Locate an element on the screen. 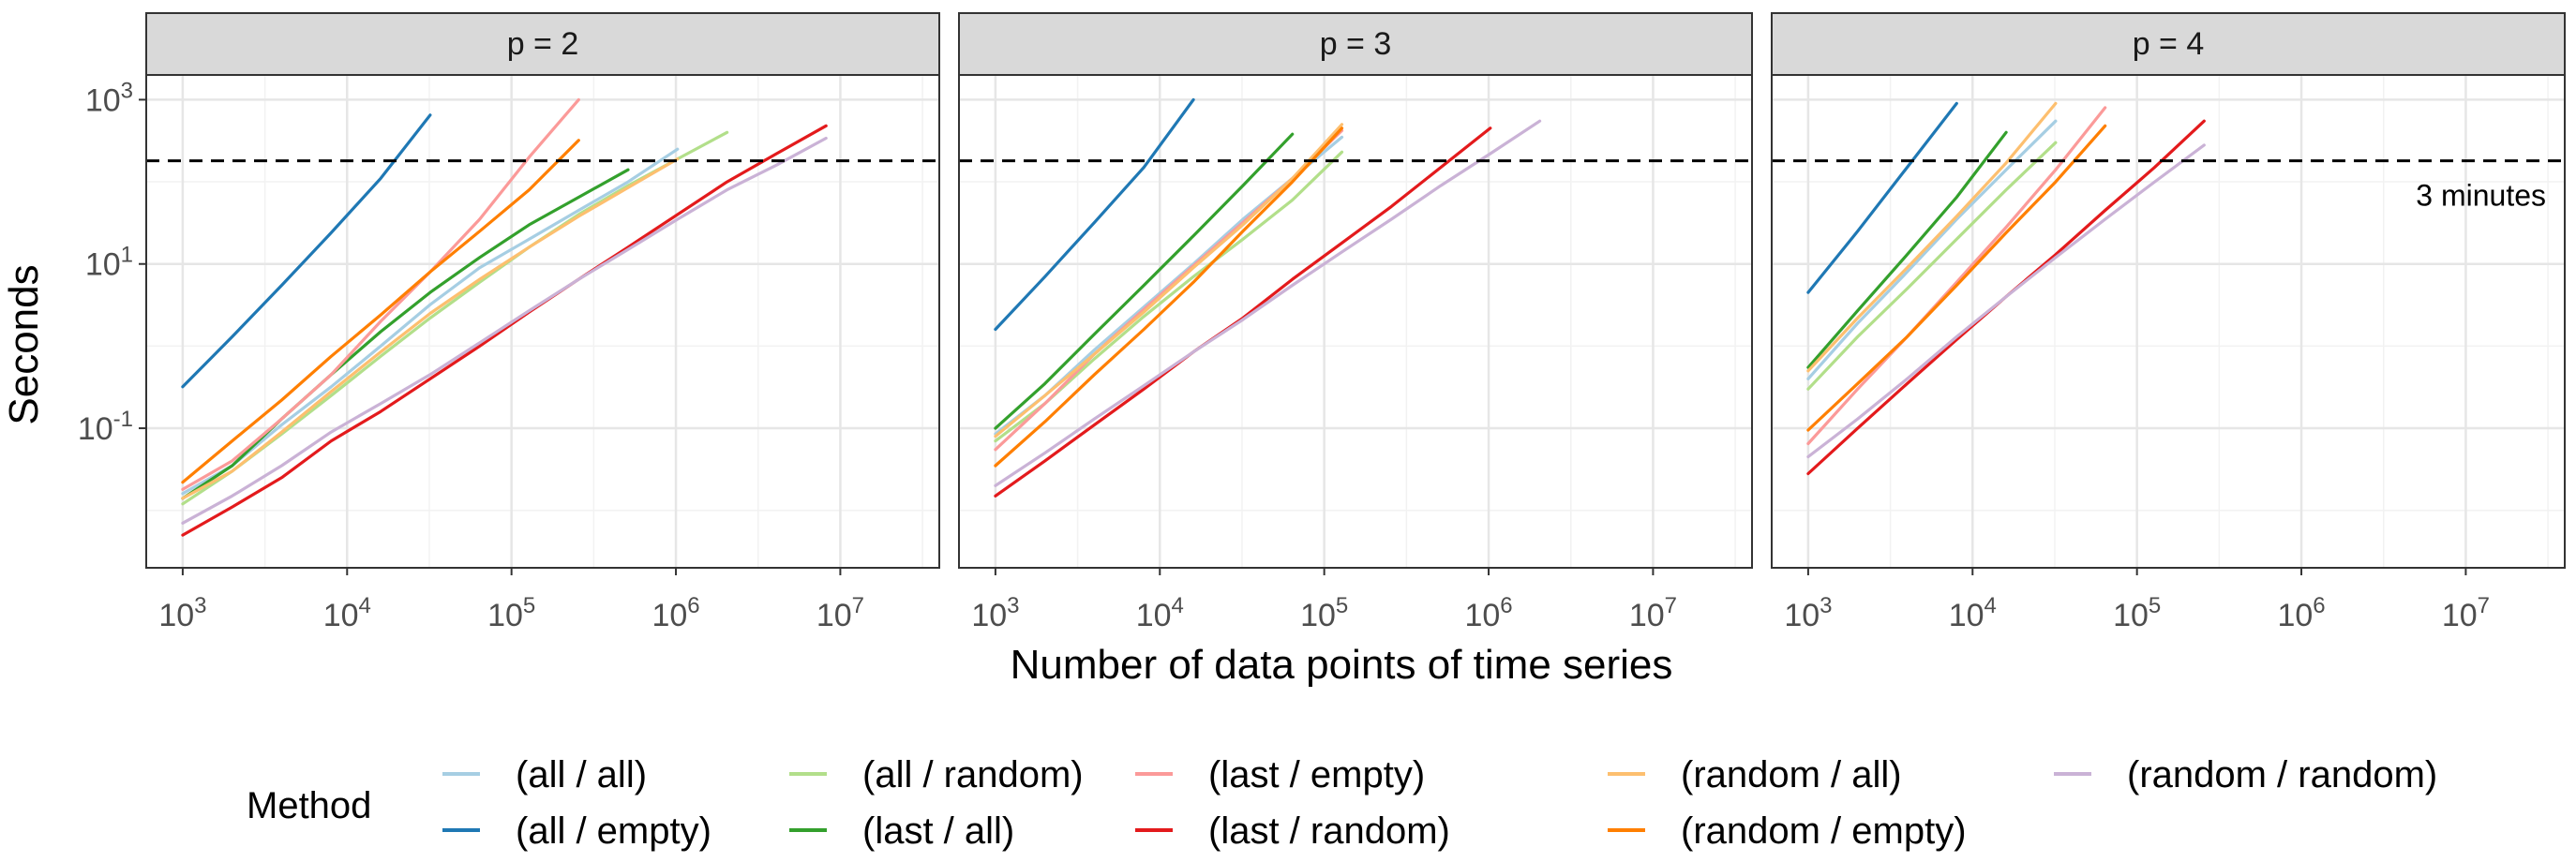  facet-label: p = 4 is located at coordinates (2169, 44).